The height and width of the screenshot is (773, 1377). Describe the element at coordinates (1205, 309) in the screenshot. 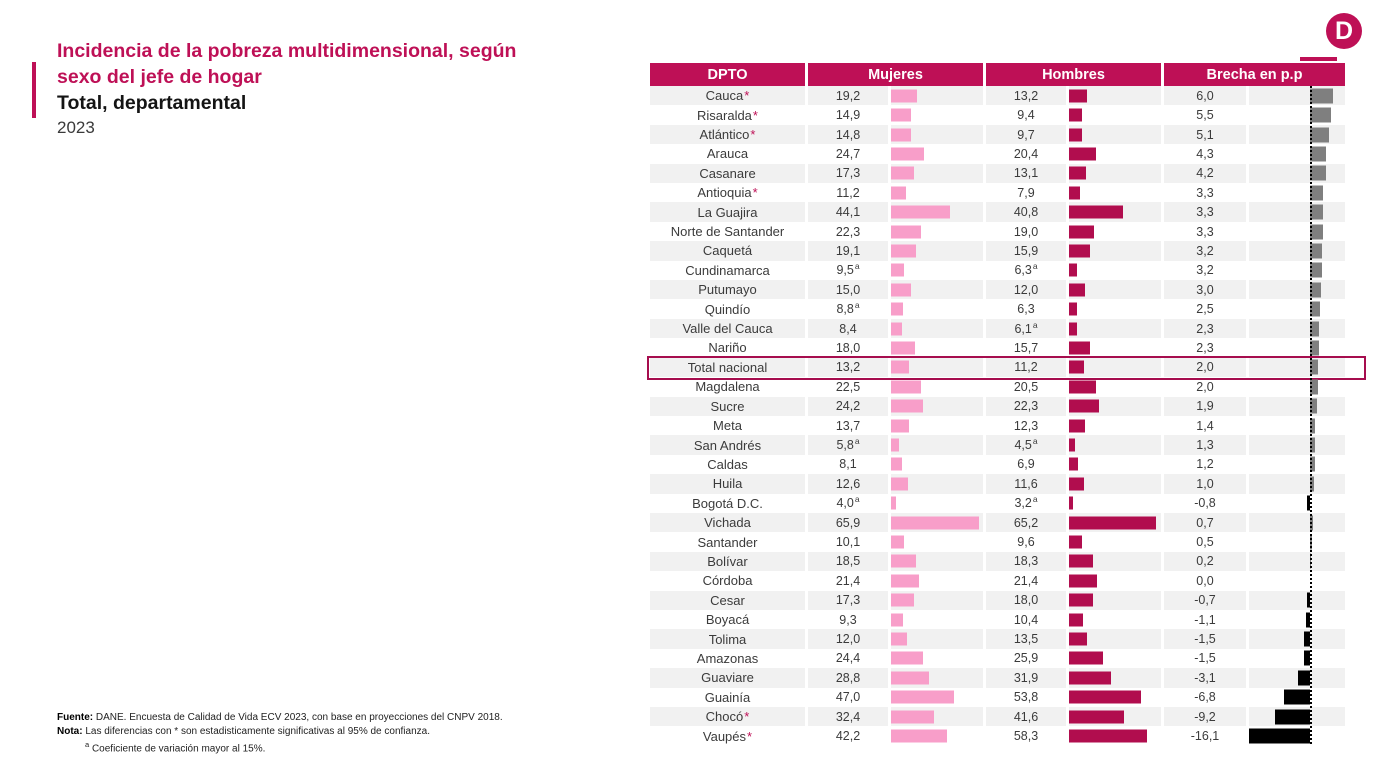

I see `brecha-value: 2,5` at that location.